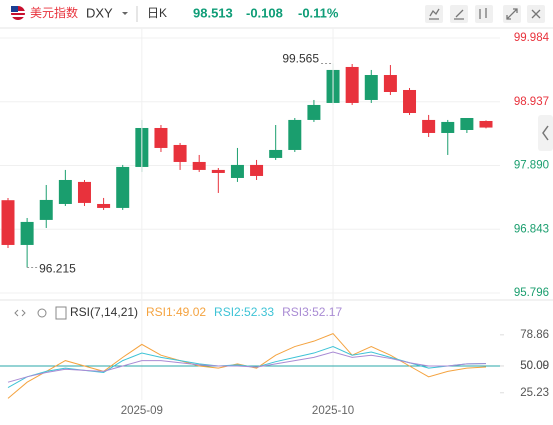 Image resolution: width=553 pixels, height=425 pixels. What do you see at coordinates (534, 393) in the screenshot?
I see `y-tick-label: 25.23` at bounding box center [534, 393].